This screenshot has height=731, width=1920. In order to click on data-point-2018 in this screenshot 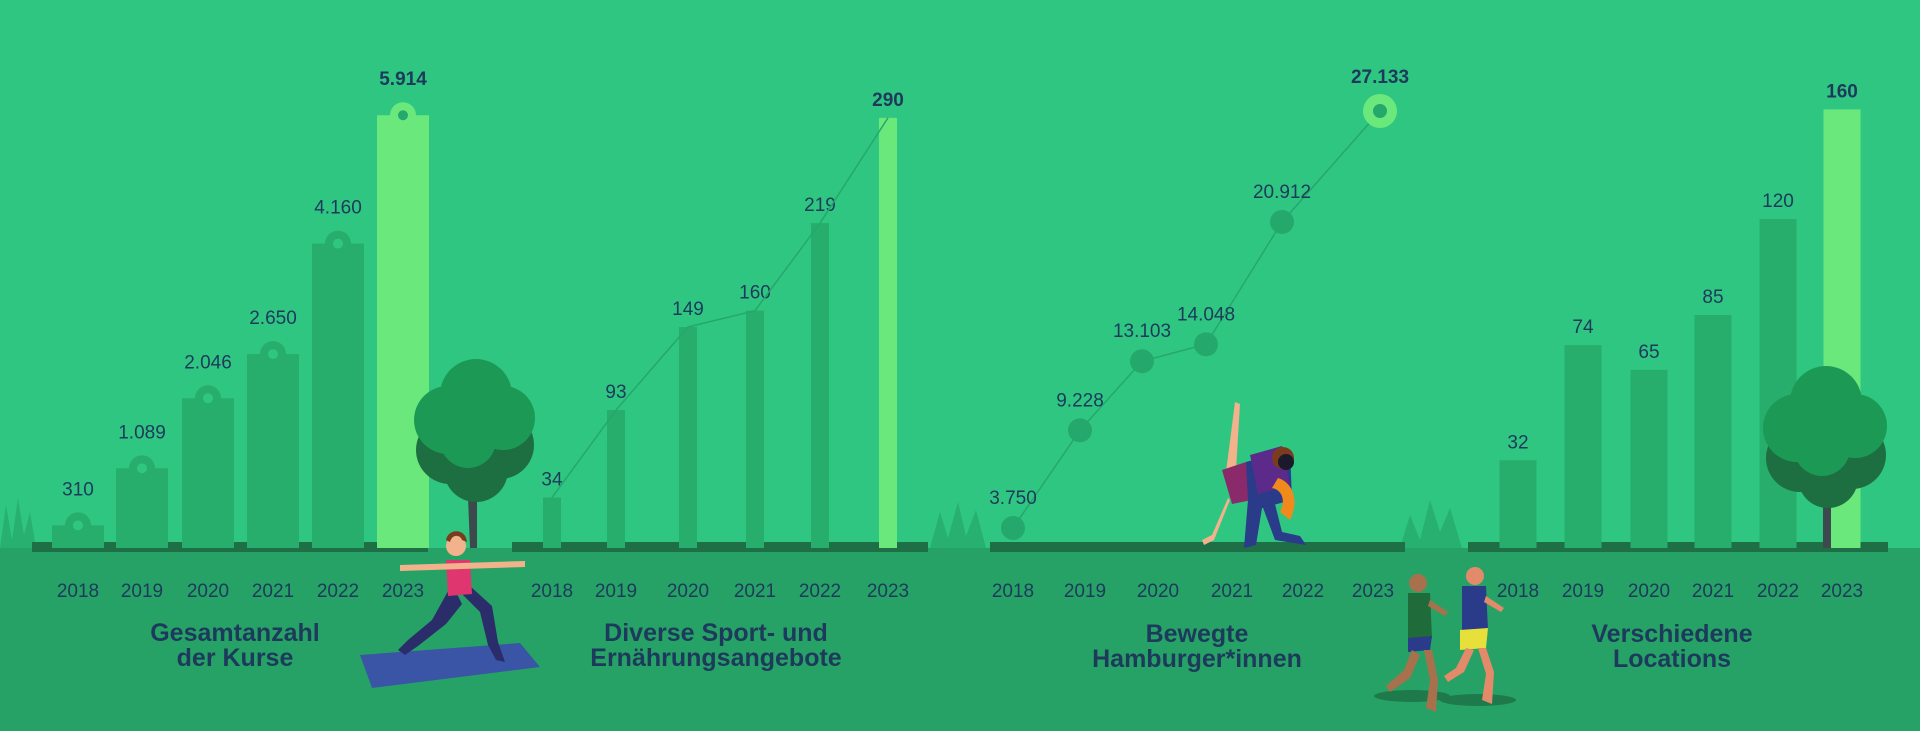, I will do `click(1013, 528)`.